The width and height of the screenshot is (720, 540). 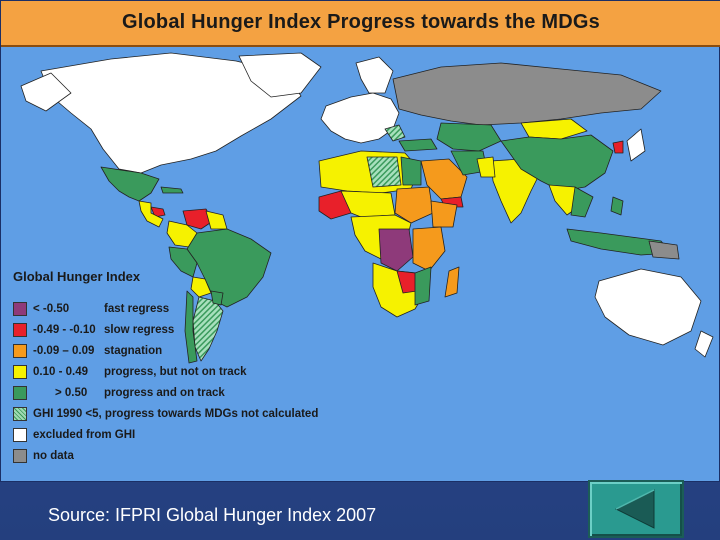 What do you see at coordinates (20, 393) in the screenshot?
I see `legend-swatch-on-track` at bounding box center [20, 393].